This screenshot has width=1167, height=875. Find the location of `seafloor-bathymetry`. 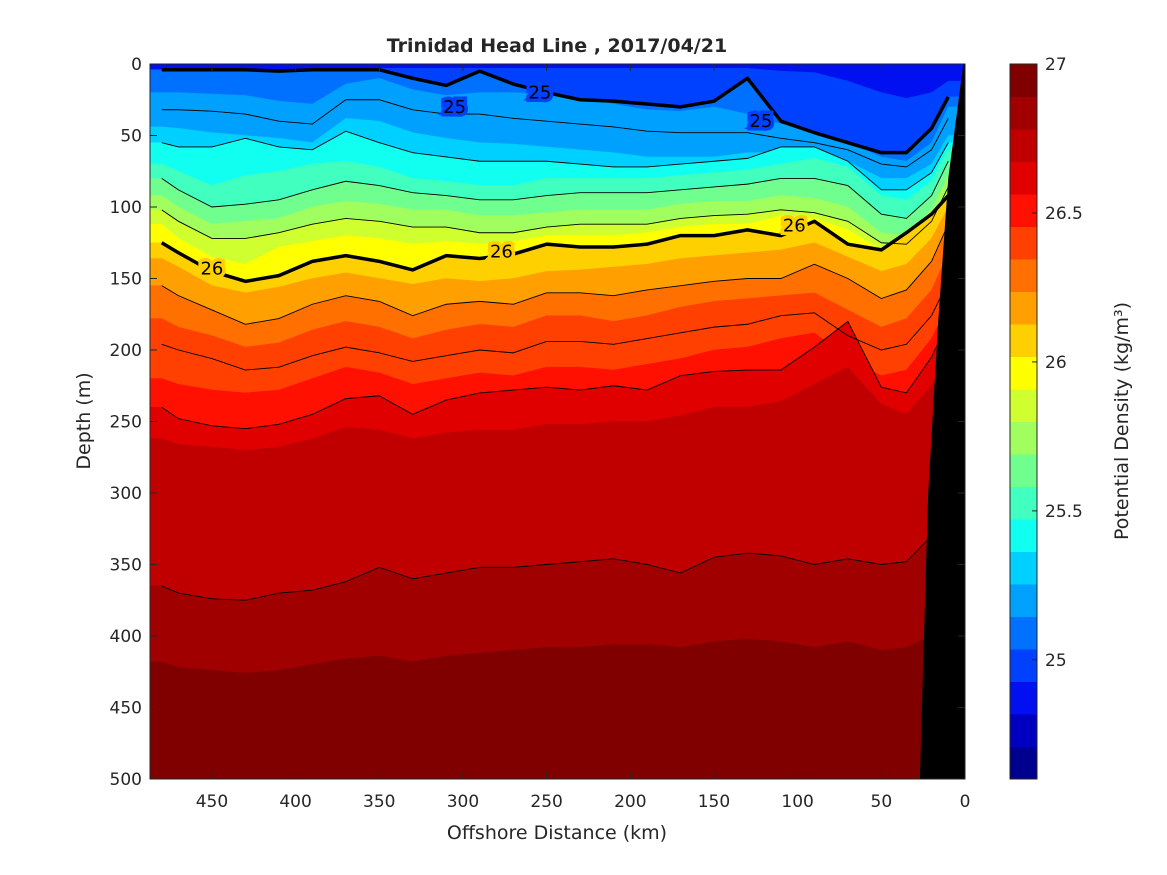

seafloor-bathymetry is located at coordinates (942, 421).